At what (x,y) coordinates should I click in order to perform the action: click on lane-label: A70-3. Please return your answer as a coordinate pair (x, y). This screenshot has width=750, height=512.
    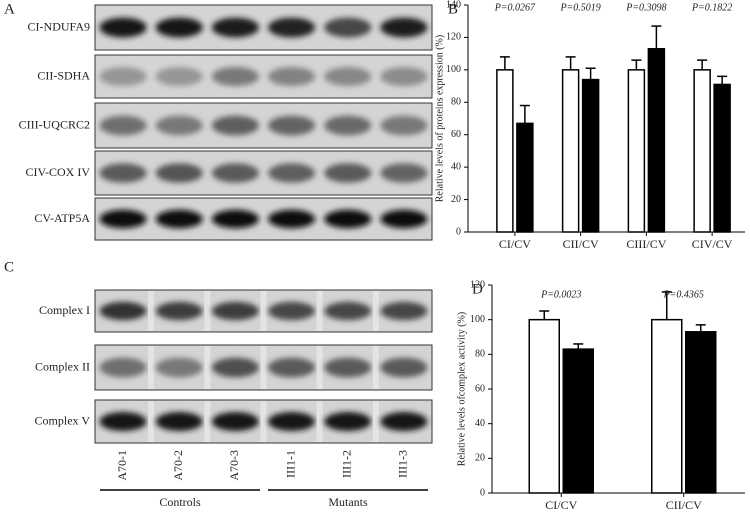
    Looking at the image, I should click on (234, 465).